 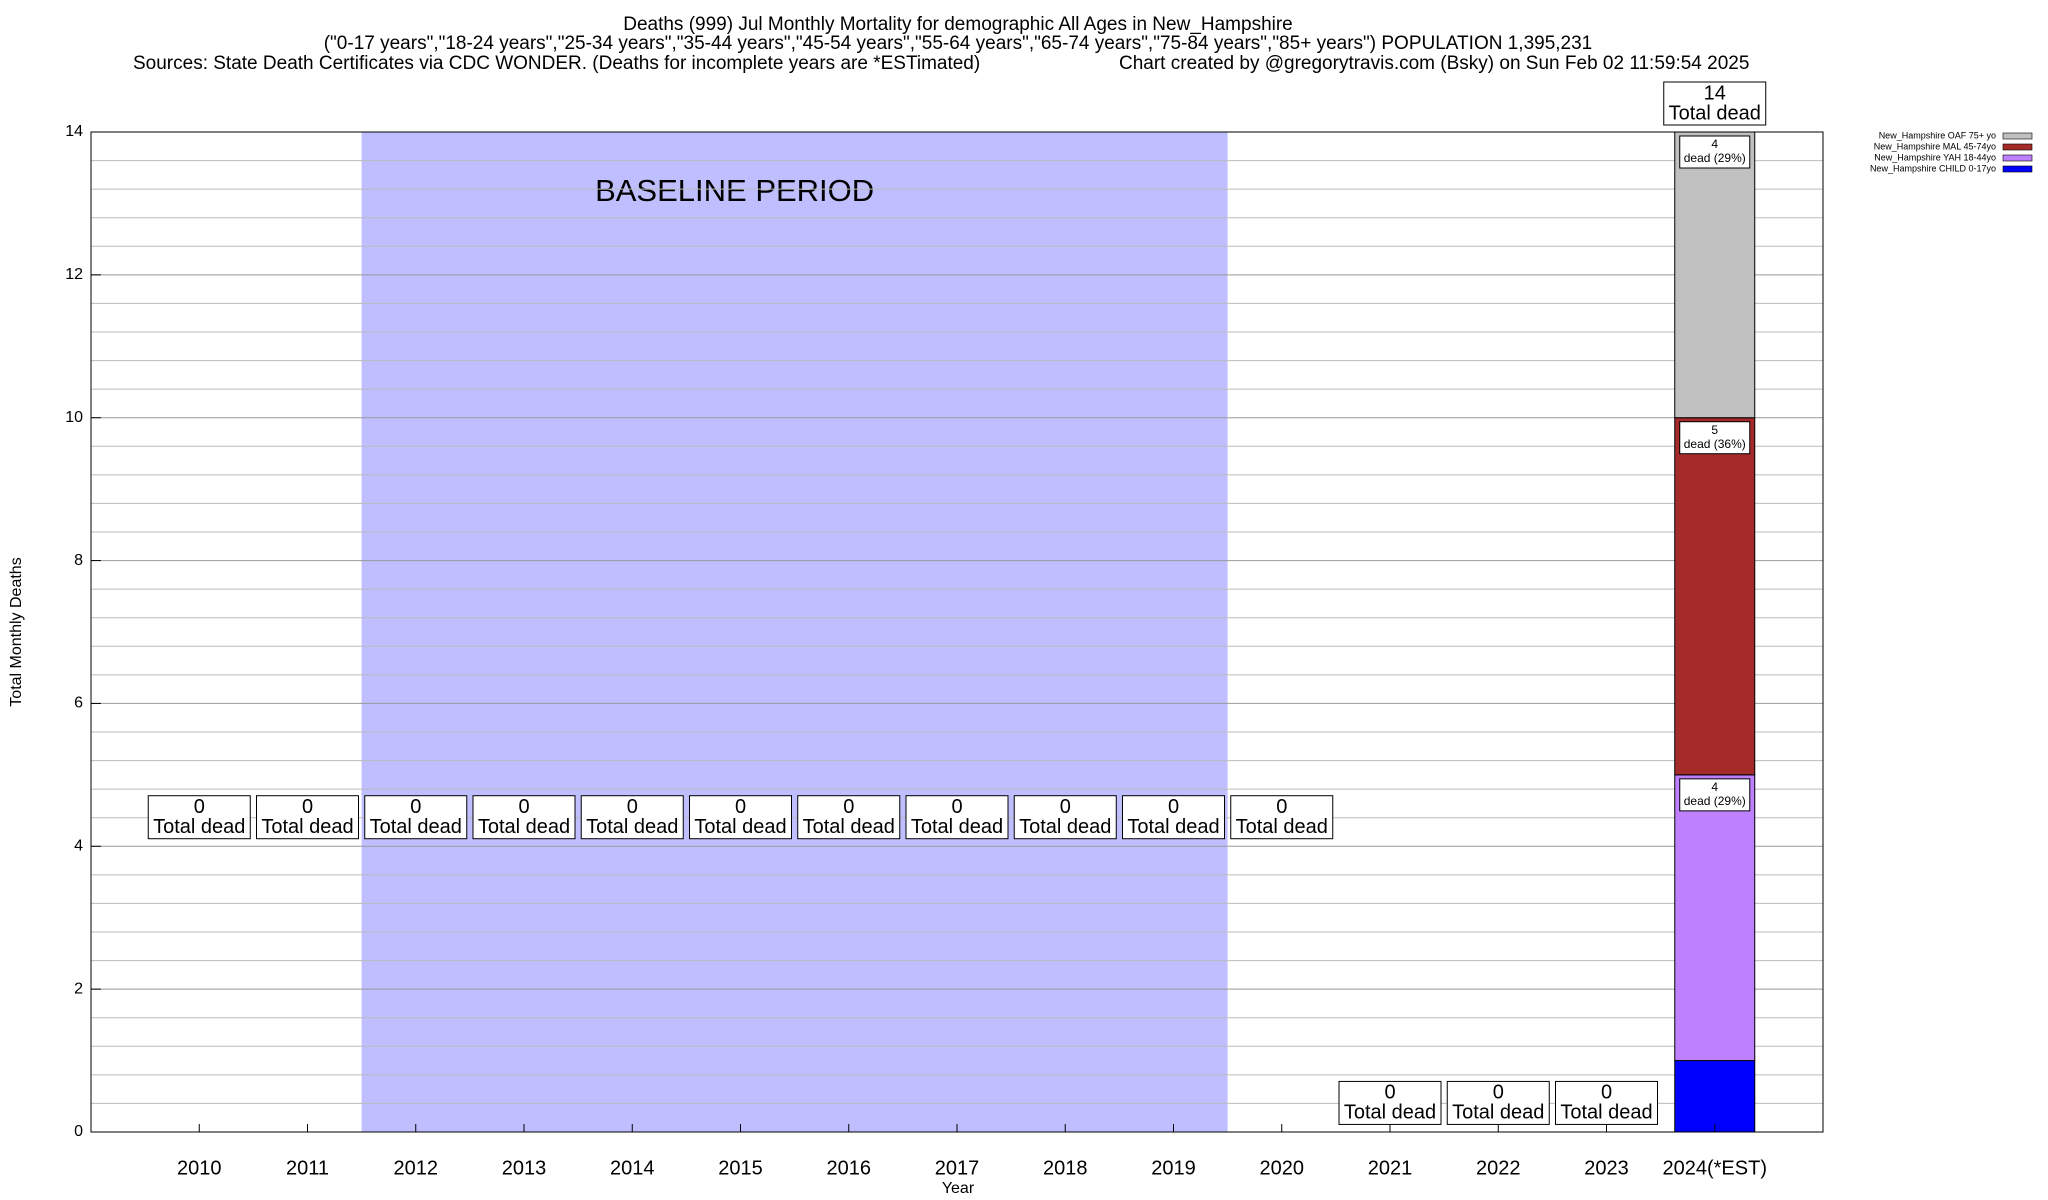 What do you see at coordinates (524, 1168) in the screenshot?
I see `x-tick-label: 2013` at bounding box center [524, 1168].